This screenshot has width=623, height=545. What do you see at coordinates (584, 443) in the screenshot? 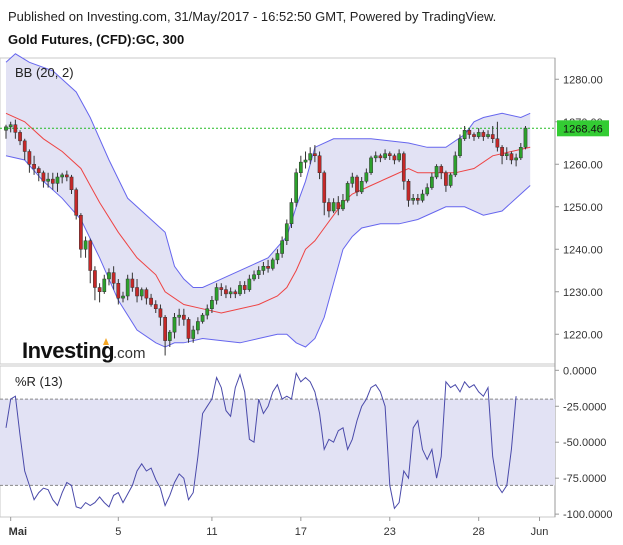
I see `wr-tick-label: -50.0000` at bounding box center [584, 443].